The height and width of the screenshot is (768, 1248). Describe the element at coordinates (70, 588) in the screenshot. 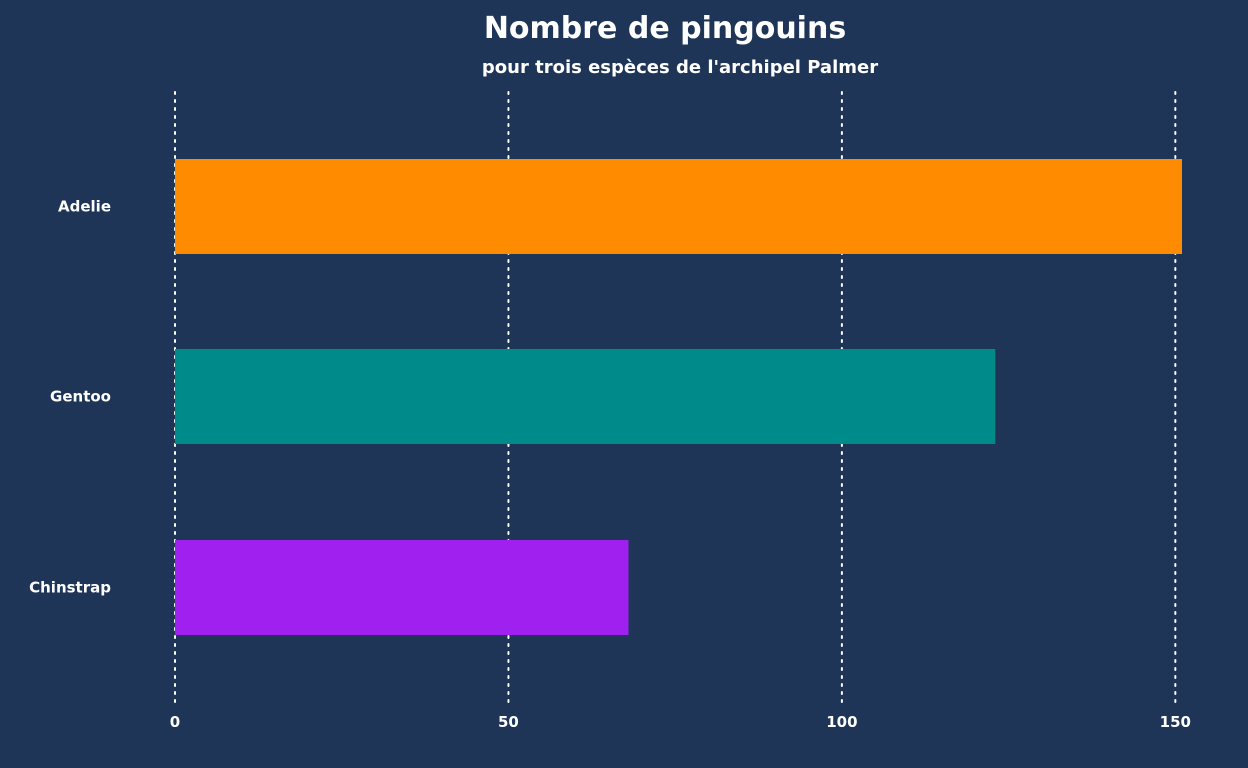

I see `category-label-chinstrap: Chinstrap` at that location.